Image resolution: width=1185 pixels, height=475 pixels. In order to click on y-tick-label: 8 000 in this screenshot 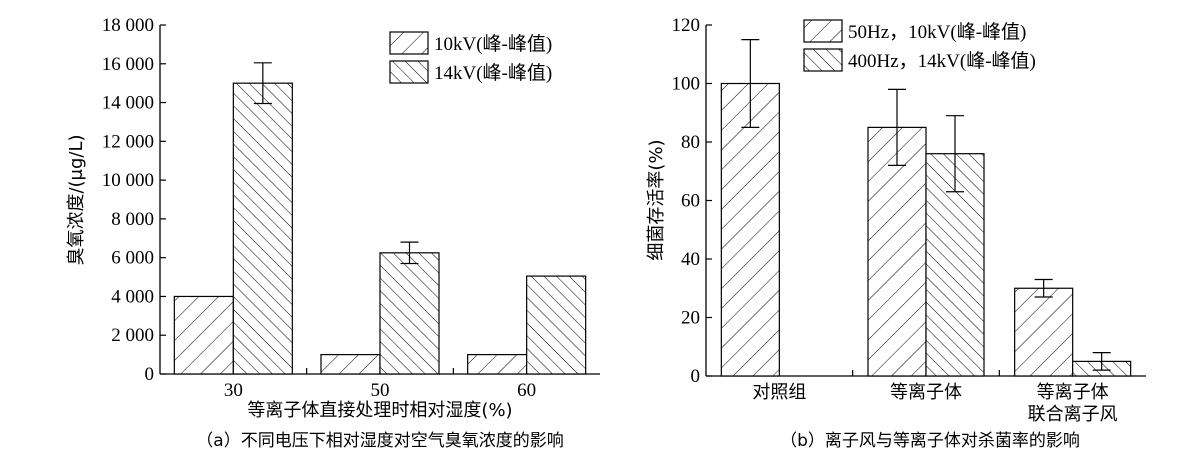, I will do `click(132, 219)`.